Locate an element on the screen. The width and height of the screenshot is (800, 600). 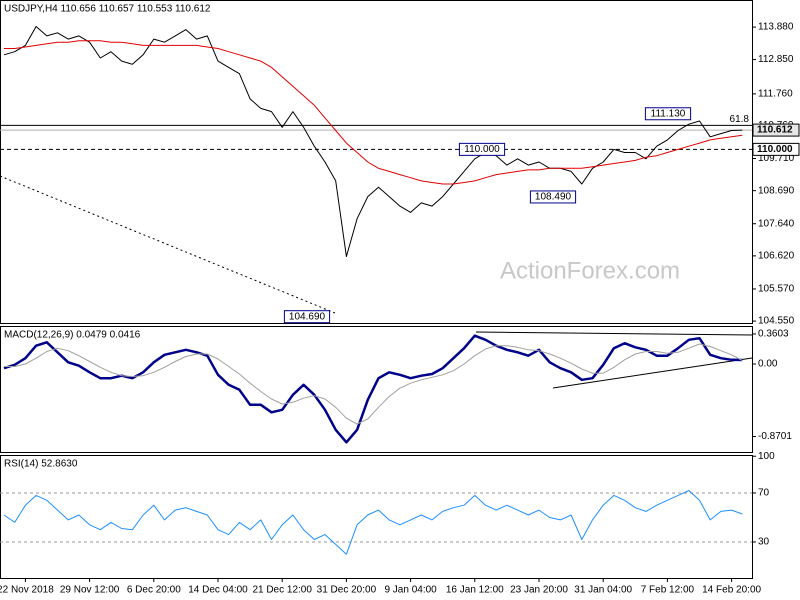
annotation-label: 108.490 is located at coordinates (553, 197).